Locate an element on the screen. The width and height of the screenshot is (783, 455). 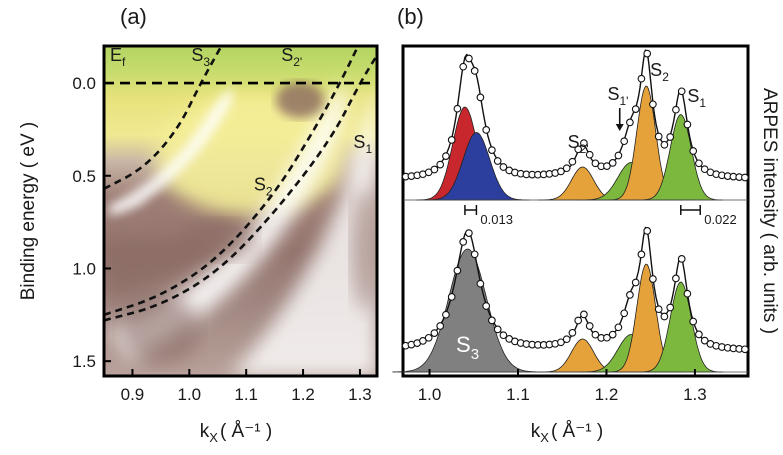
peak-label-s1p-main: S is located at coordinates (613, 94).